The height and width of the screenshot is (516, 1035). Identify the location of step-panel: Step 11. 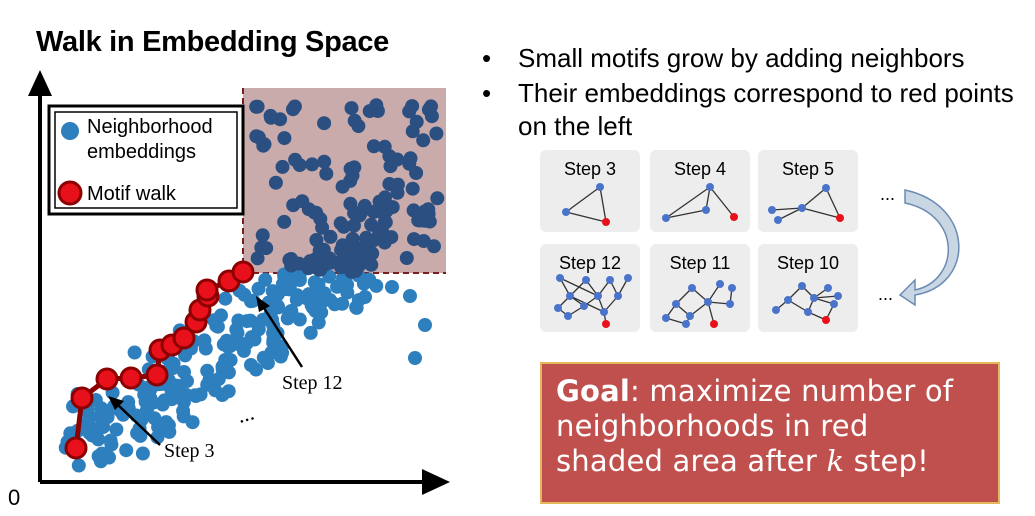
(700, 288).